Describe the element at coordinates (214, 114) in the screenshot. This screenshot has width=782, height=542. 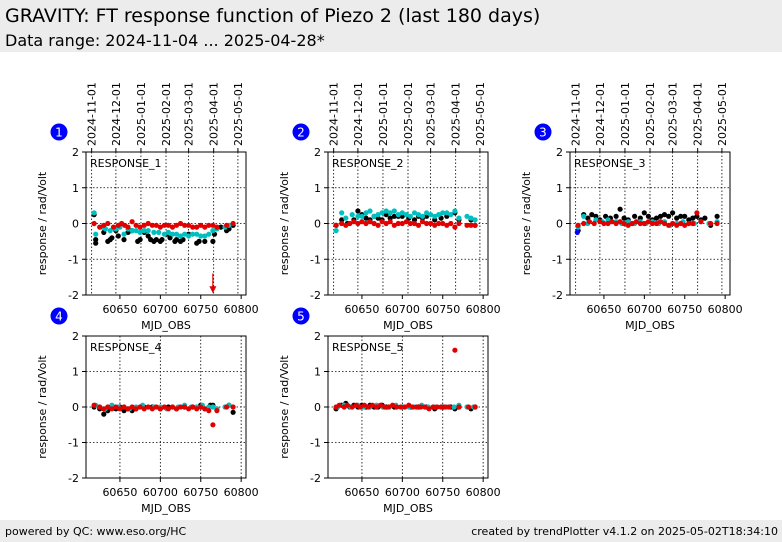
I see `date-tick-label: 2025-04-01` at that location.